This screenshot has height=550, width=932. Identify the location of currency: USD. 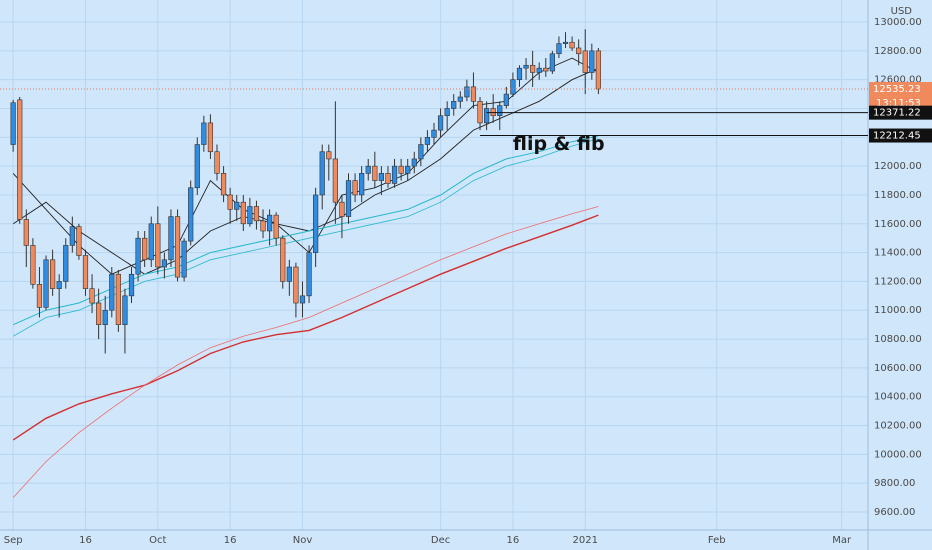
(902, 11).